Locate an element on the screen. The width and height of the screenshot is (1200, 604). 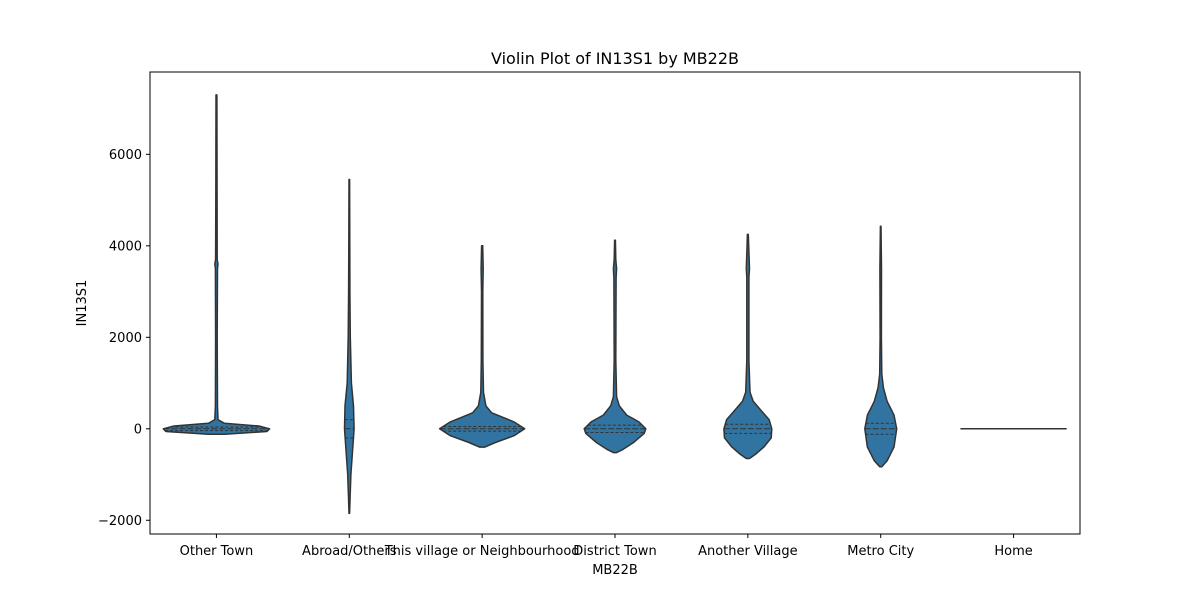
y-tick-label: −2000 is located at coordinates (120, 521).